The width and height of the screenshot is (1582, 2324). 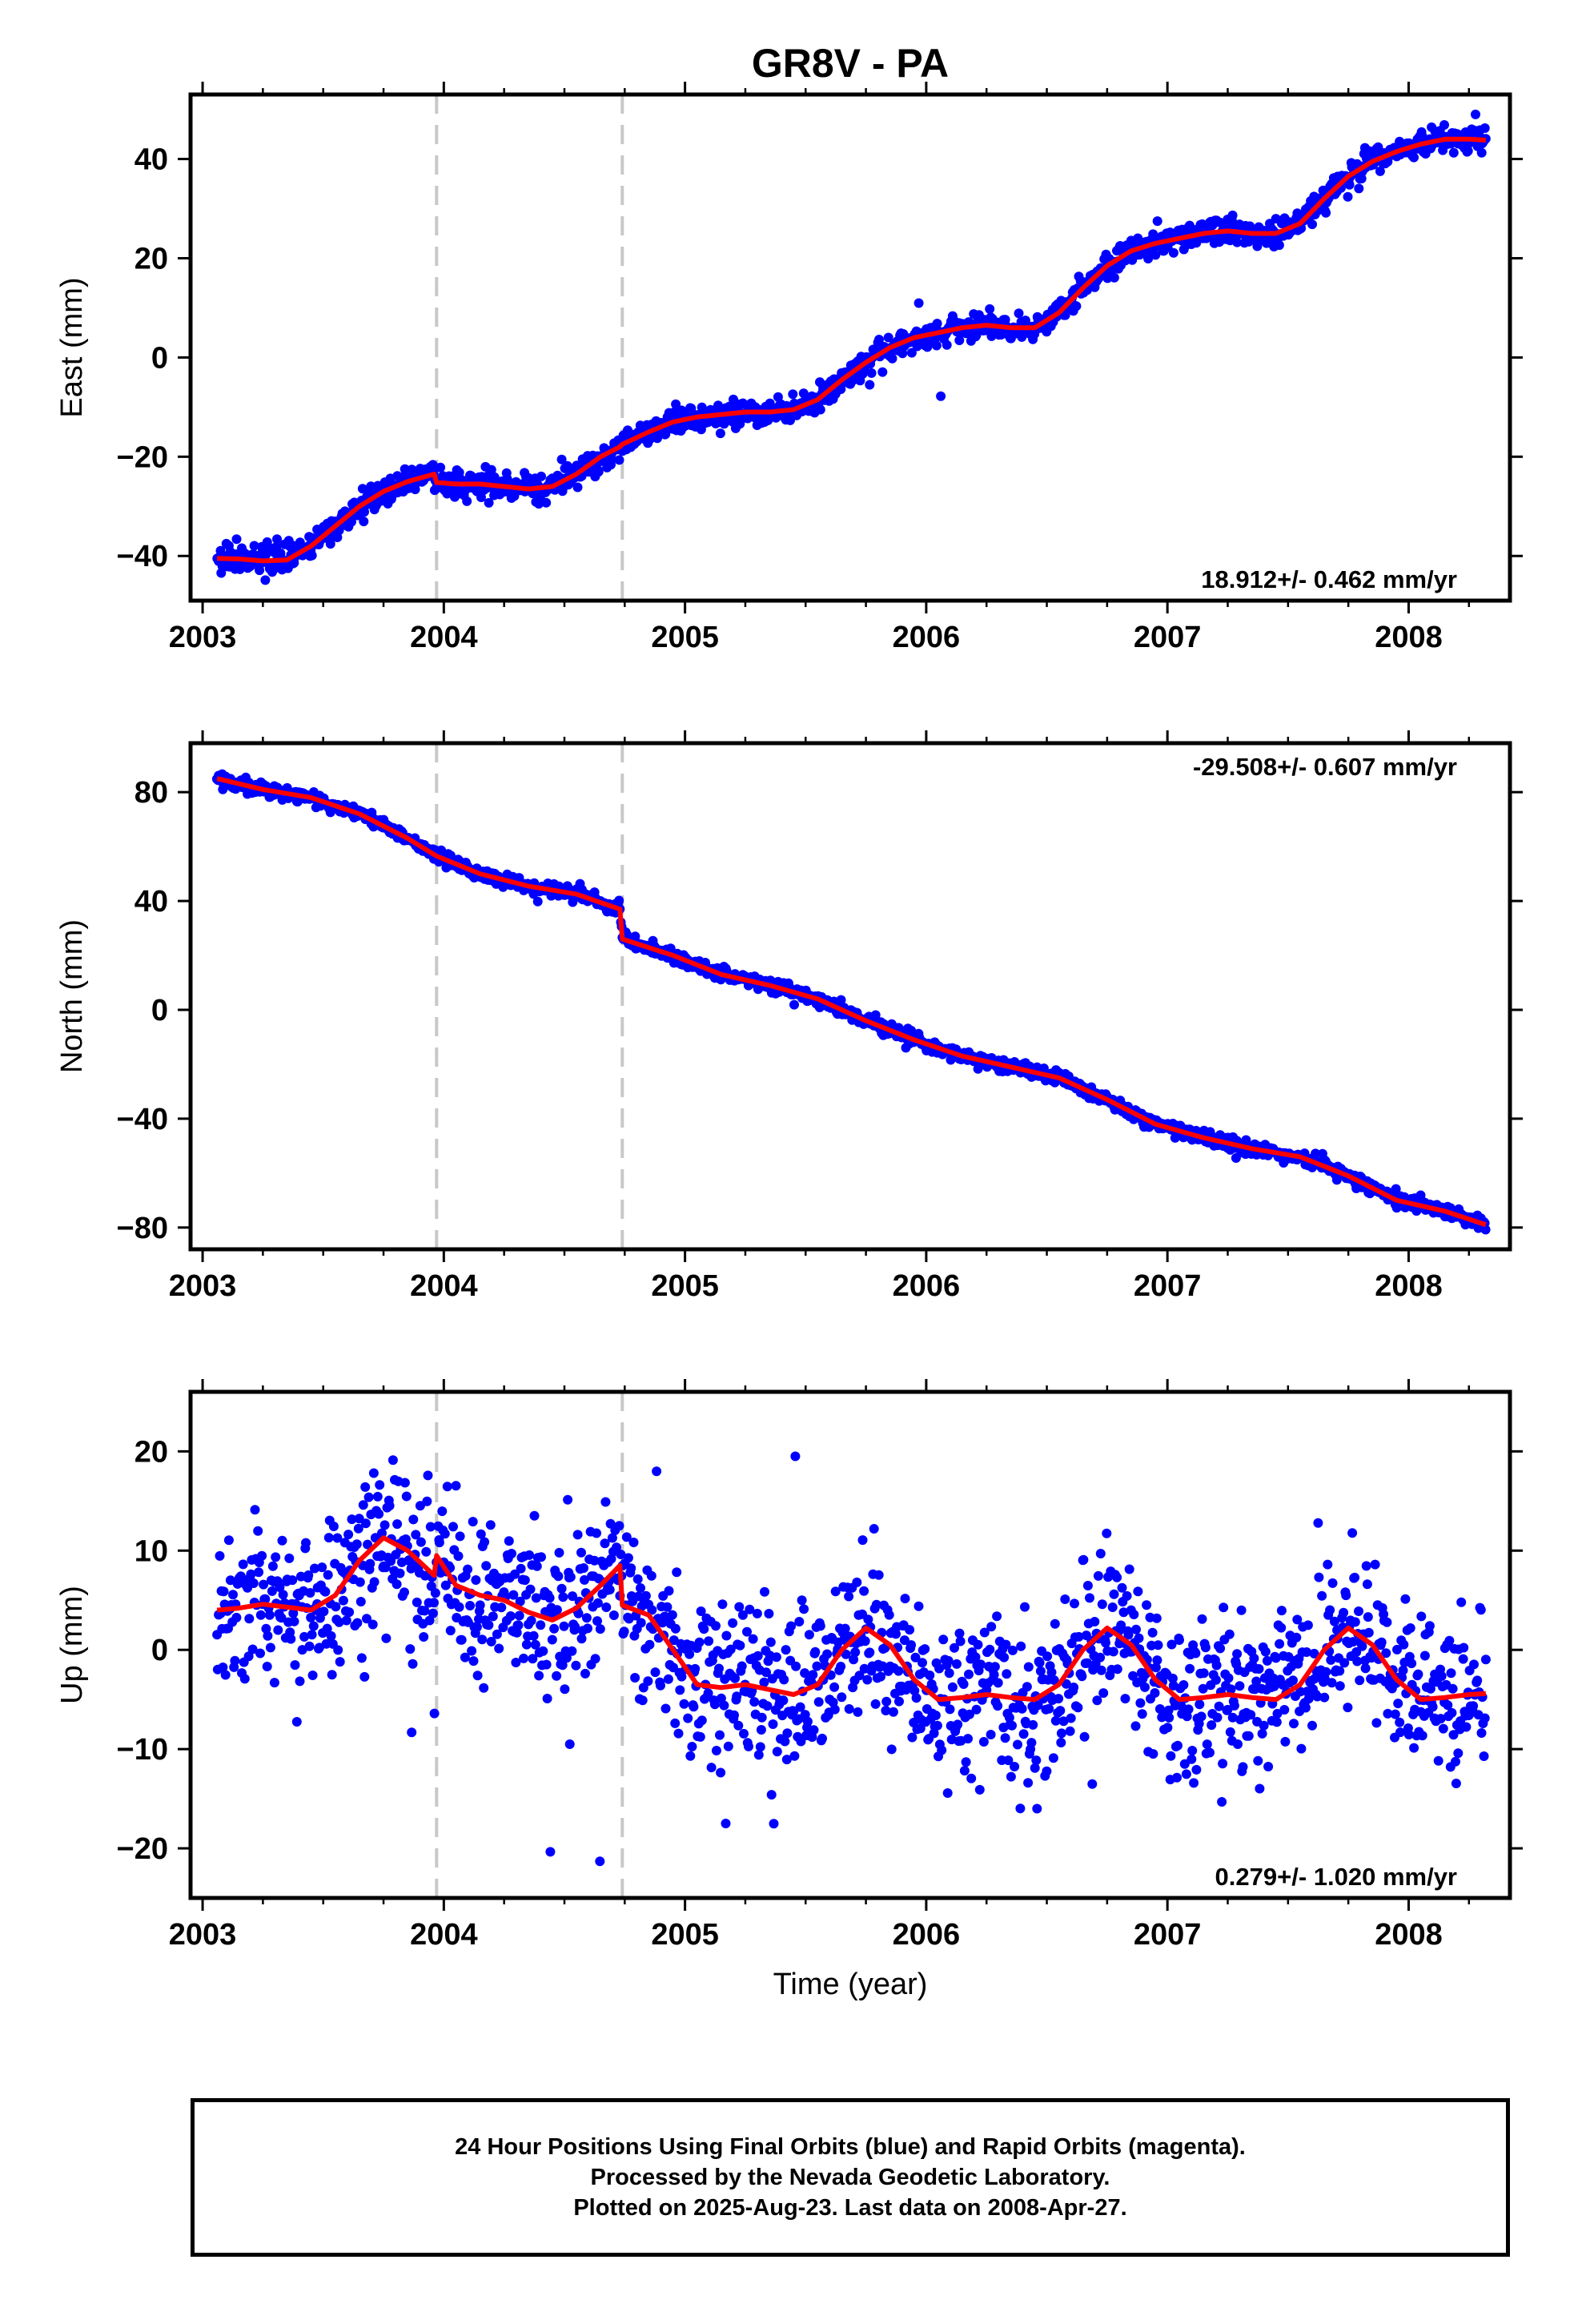 What do you see at coordinates (142, 1228) in the screenshot?
I see `y-tick-label: −80` at bounding box center [142, 1228].